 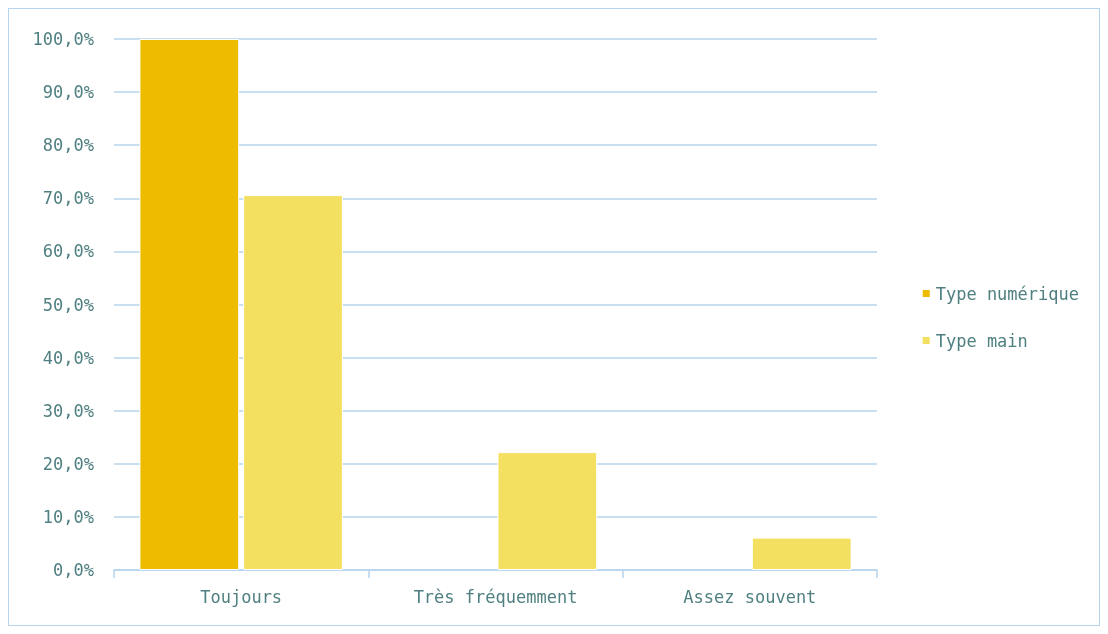 I want to click on x-tick-label: Toujours, so click(x=241, y=596).